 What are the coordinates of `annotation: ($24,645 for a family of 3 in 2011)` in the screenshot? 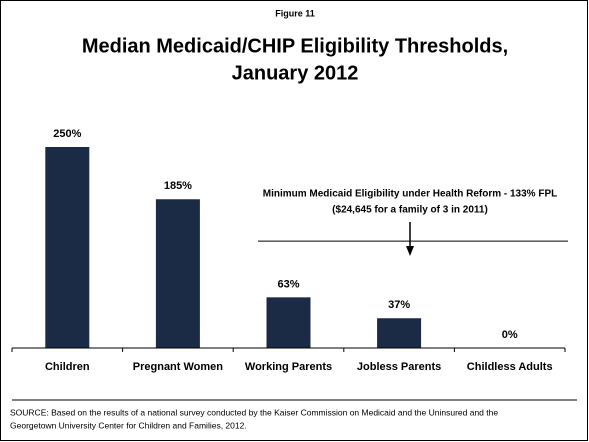 It's located at (410, 210).